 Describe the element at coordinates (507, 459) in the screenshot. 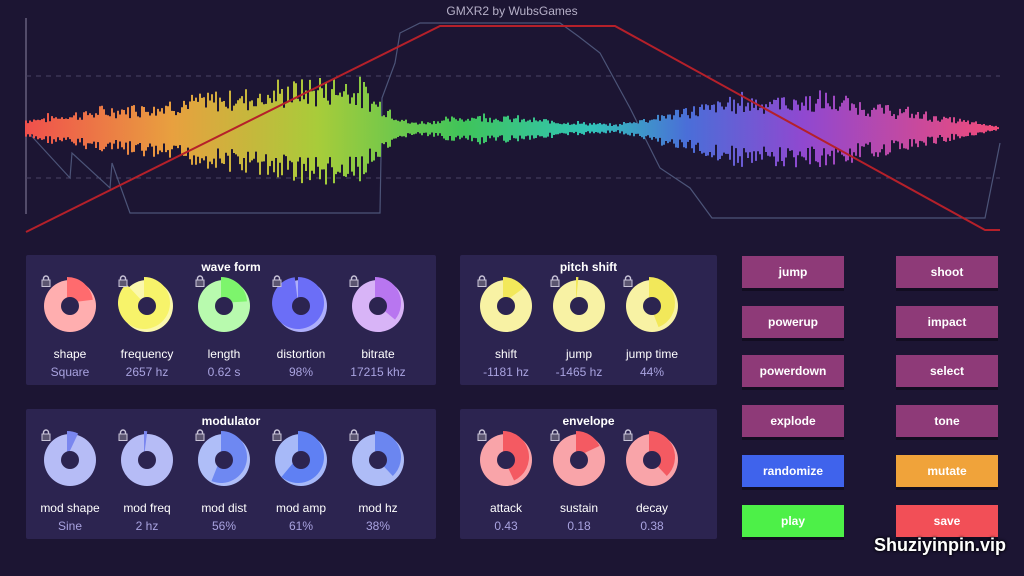

I see `knob-dial-attack` at that location.